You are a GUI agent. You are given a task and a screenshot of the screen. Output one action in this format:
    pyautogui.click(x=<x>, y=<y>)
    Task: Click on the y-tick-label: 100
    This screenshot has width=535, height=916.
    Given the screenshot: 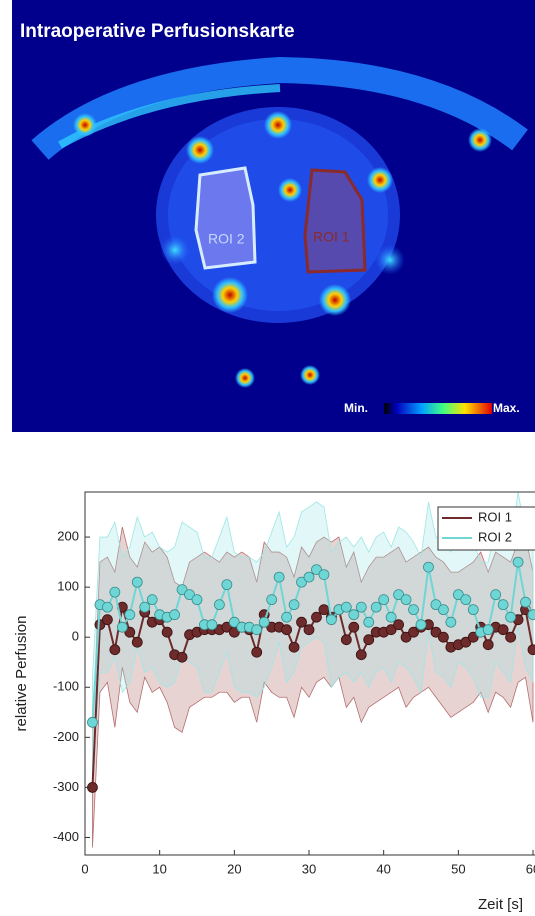 What is the action you would take?
    pyautogui.click(x=68, y=586)
    